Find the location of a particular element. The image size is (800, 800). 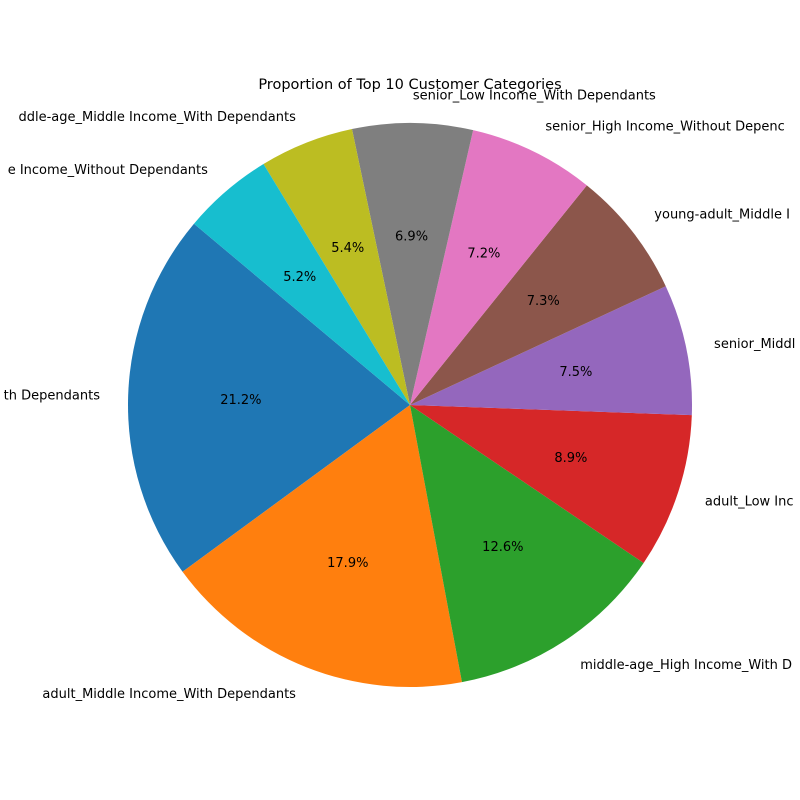

slice-percent-label: 5.4% is located at coordinates (347, 248).